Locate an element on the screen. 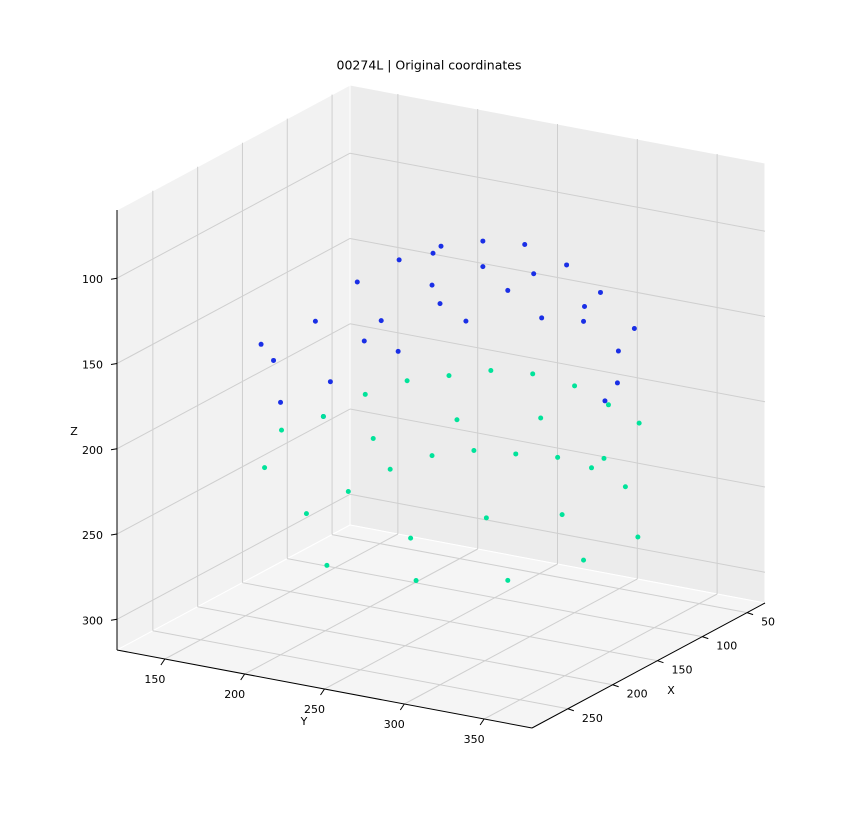 The width and height of the screenshot is (858, 836). x-axis-line is located at coordinates (648, 665).